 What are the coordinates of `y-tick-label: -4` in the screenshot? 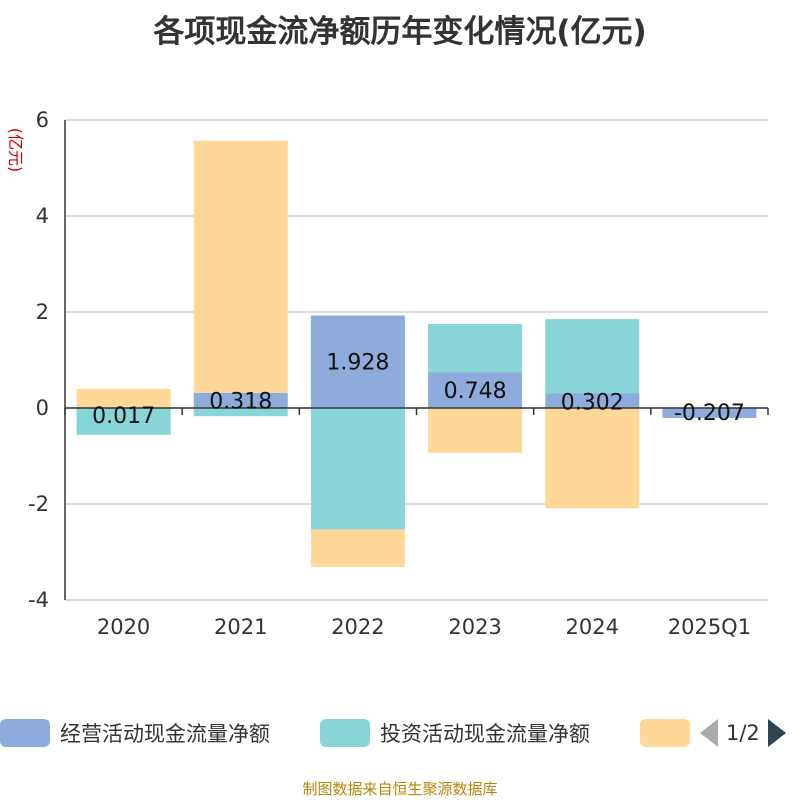 It's located at (38, 600).